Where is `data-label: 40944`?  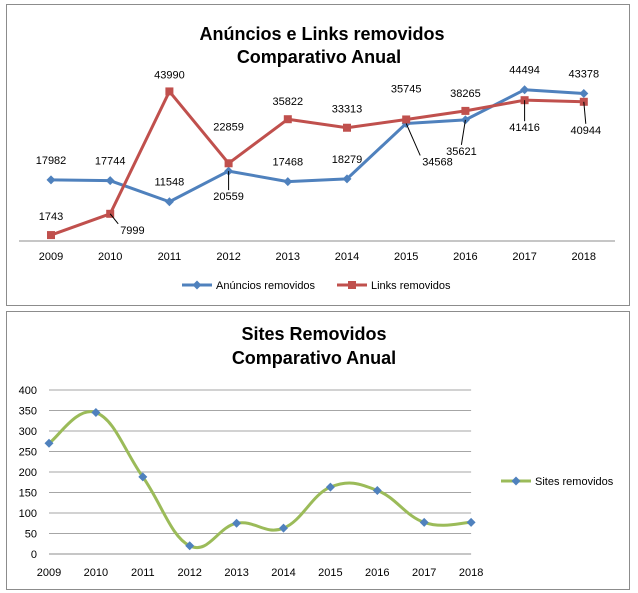 data-label: 40944 is located at coordinates (586, 131).